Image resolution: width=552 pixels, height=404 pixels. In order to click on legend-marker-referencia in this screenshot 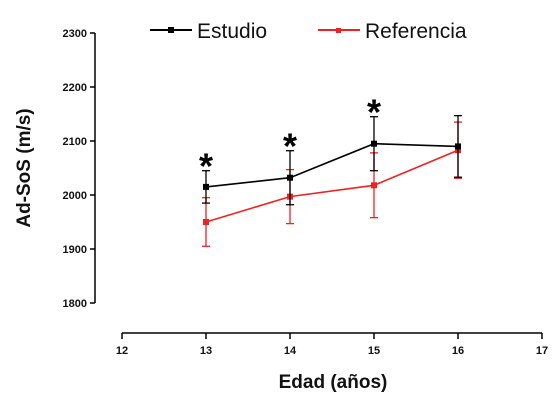, I will do `click(338, 30)`.